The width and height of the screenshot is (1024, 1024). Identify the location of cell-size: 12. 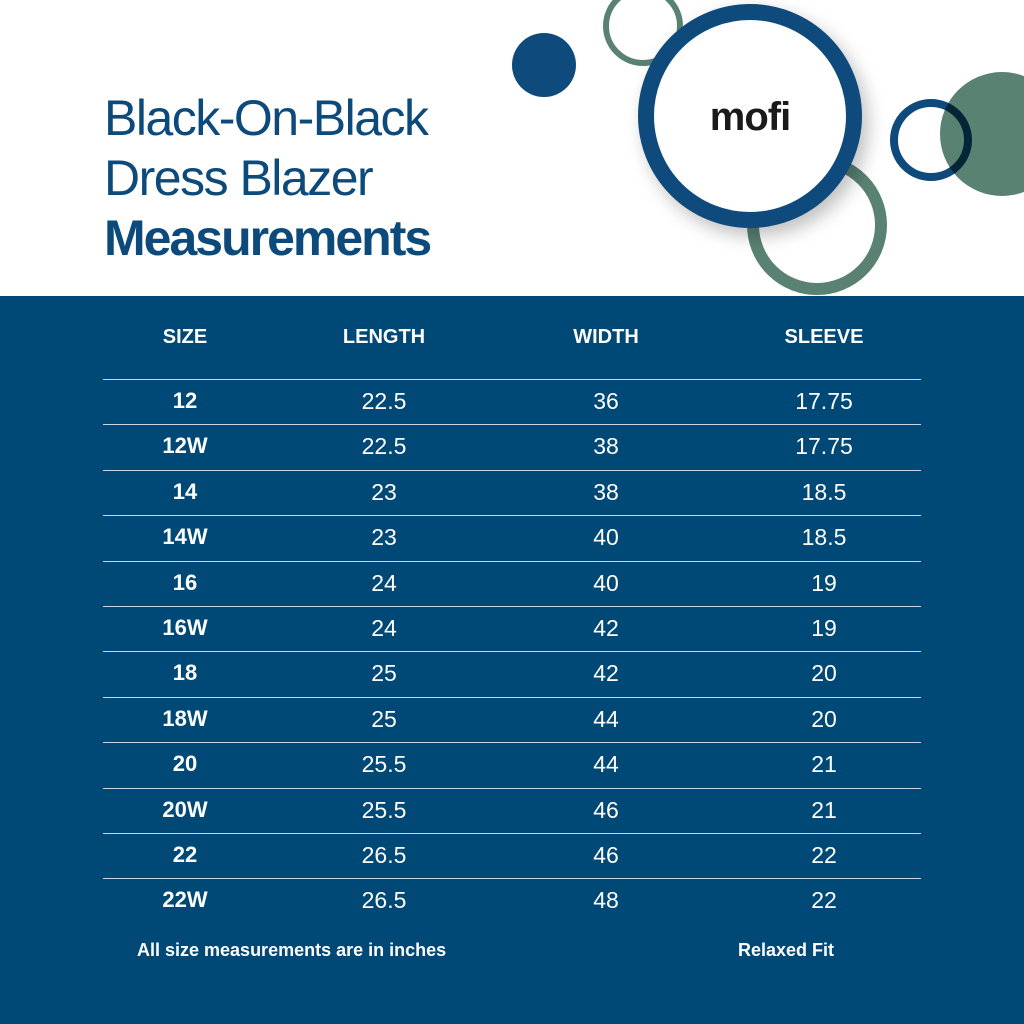
(185, 400).